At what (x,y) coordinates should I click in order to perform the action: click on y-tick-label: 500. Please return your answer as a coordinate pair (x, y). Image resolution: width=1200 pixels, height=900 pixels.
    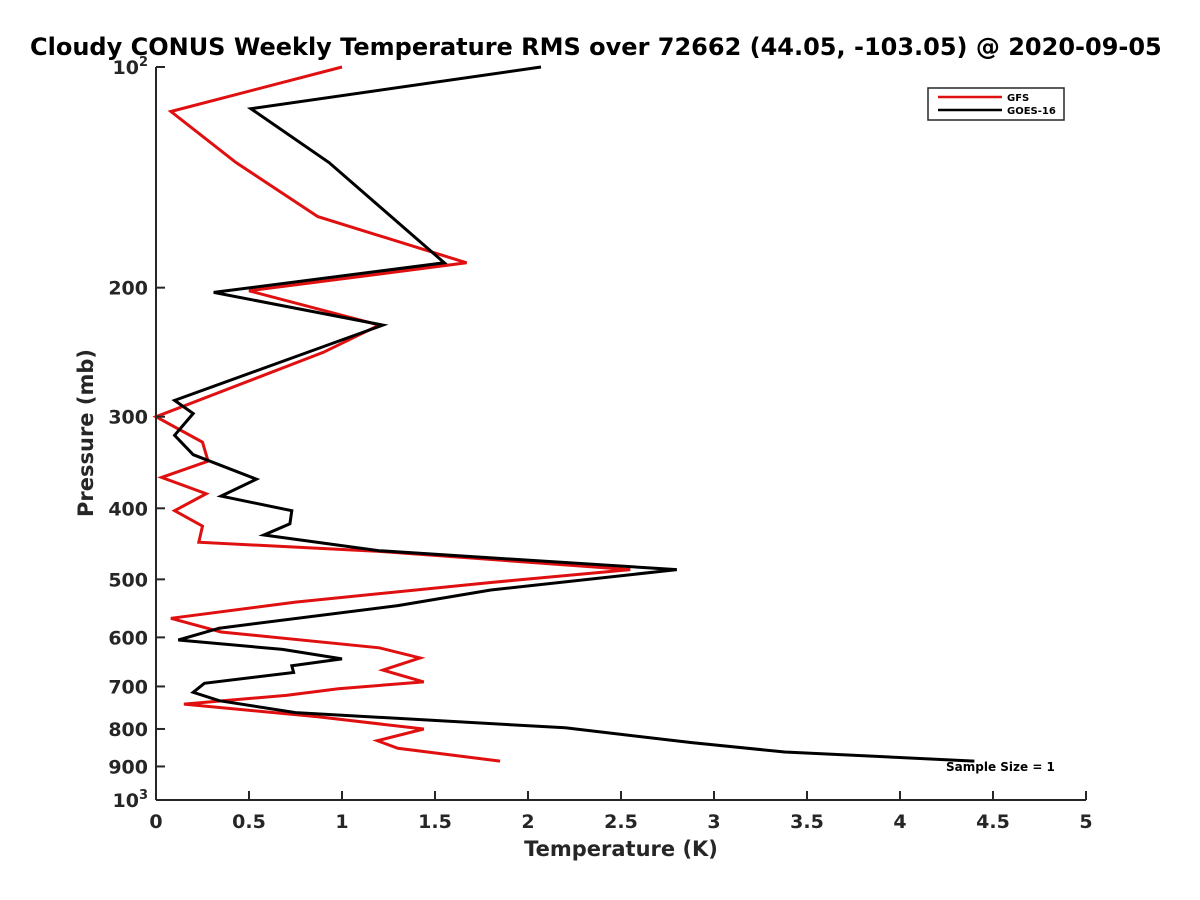
    Looking at the image, I should click on (128, 580).